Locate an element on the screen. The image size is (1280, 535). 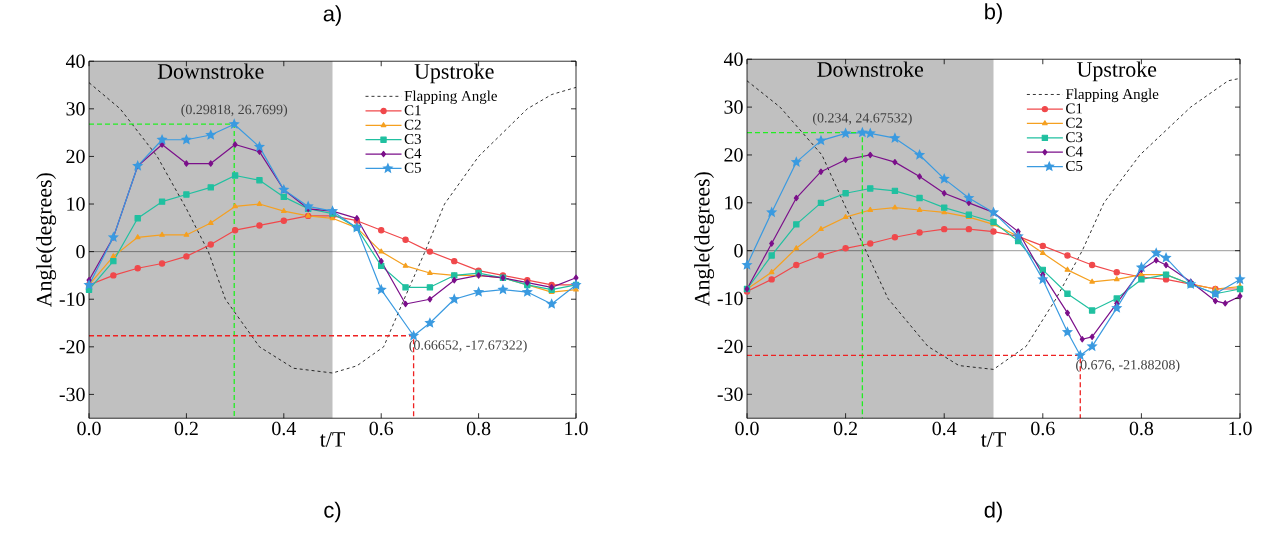
chart-title: b) is located at coordinates (993, 13).